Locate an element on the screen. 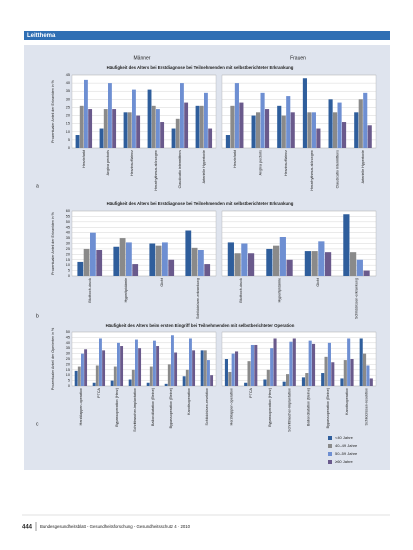 This screenshot has width=413, height=550. y-tick-label: 25 is located at coordinates (68, 107).